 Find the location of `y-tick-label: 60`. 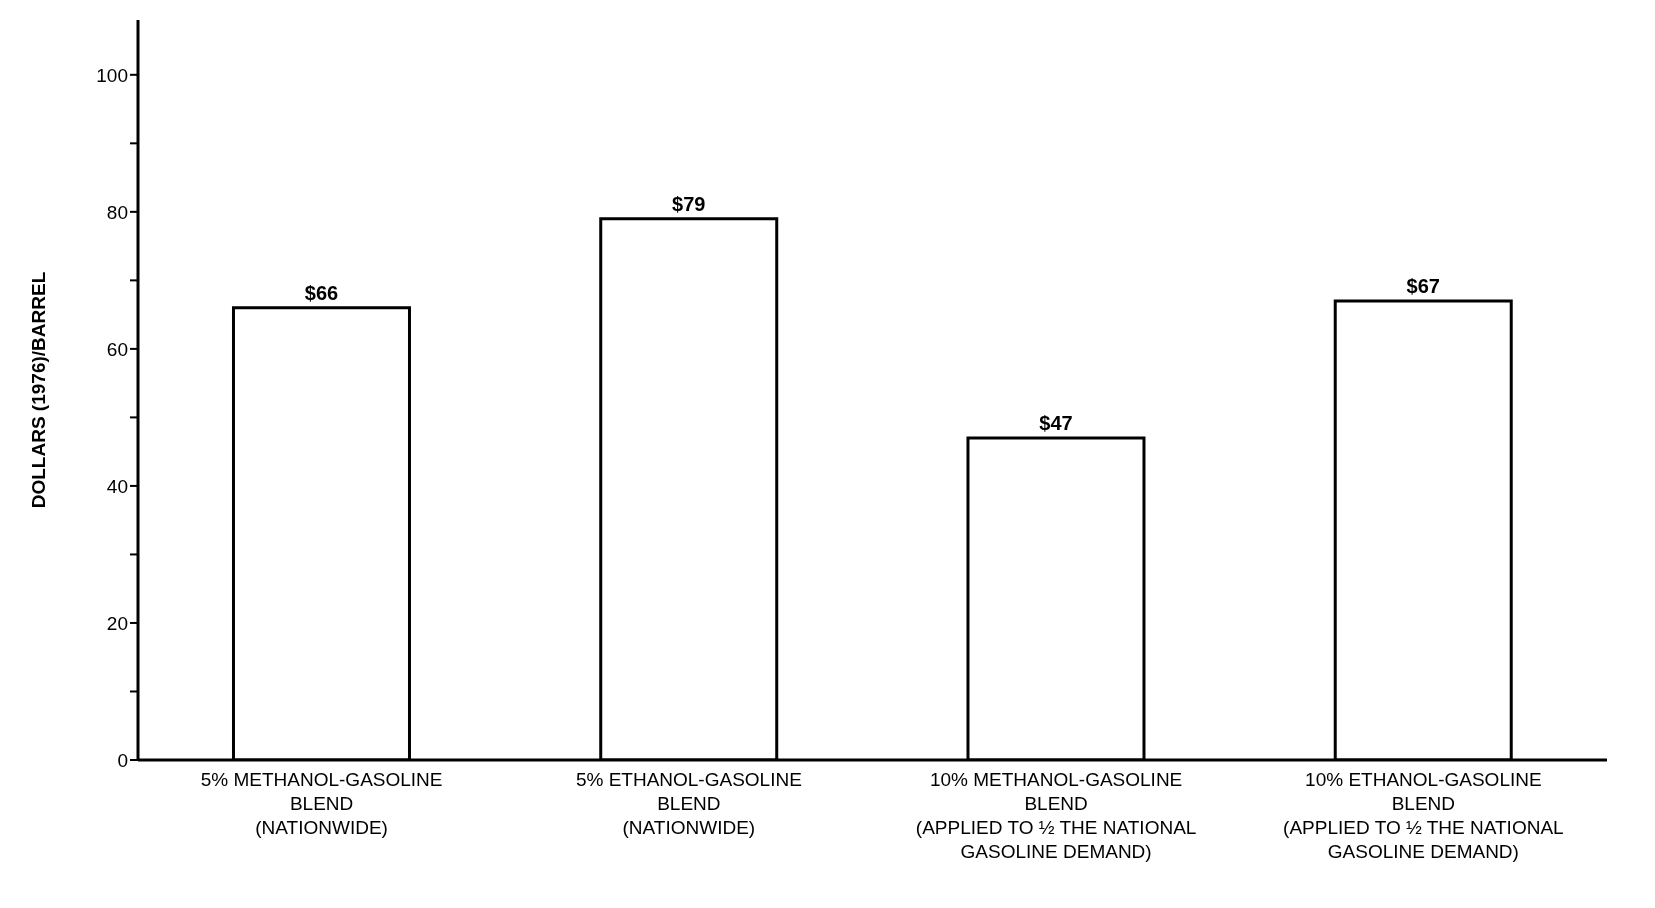

y-tick-label: 60 is located at coordinates (117, 349).